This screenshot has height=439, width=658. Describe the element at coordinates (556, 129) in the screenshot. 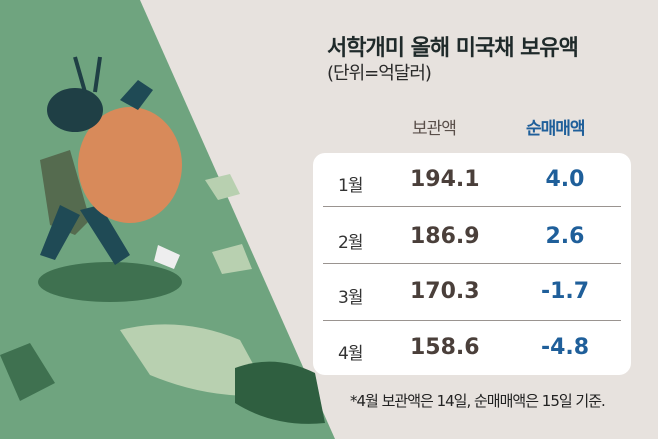

I see `column-header-net: 순매매액` at that location.